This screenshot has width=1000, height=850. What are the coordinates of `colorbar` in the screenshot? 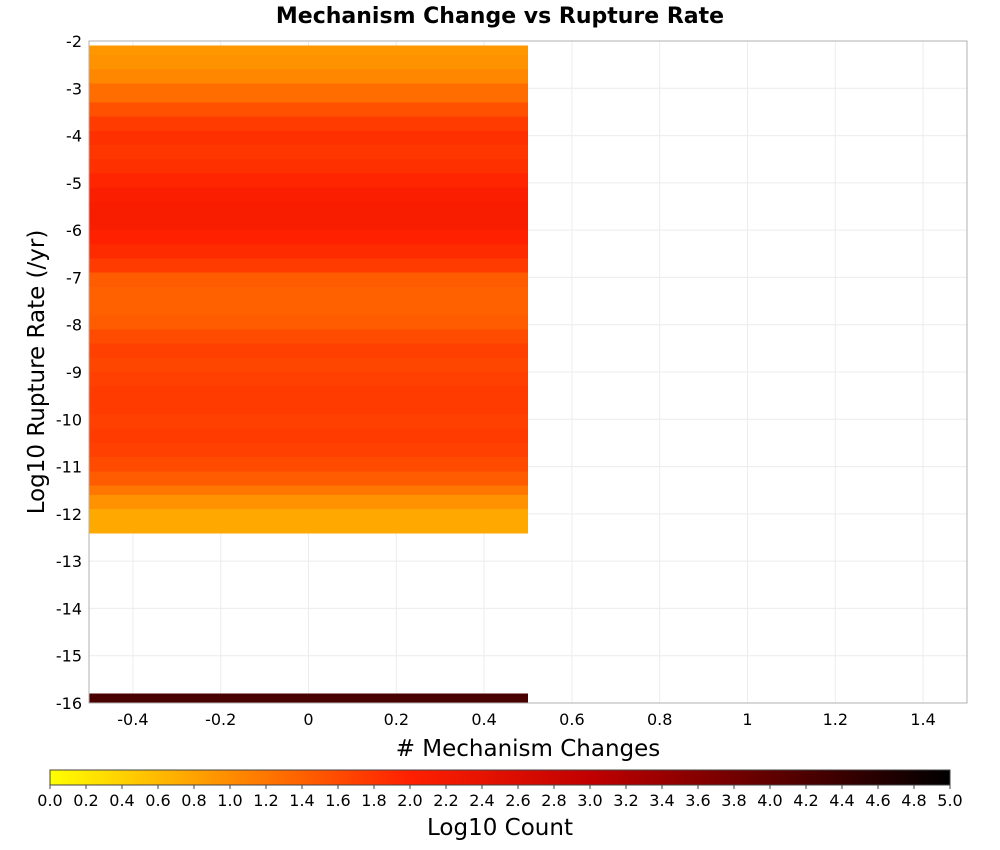 It's located at (500, 777).